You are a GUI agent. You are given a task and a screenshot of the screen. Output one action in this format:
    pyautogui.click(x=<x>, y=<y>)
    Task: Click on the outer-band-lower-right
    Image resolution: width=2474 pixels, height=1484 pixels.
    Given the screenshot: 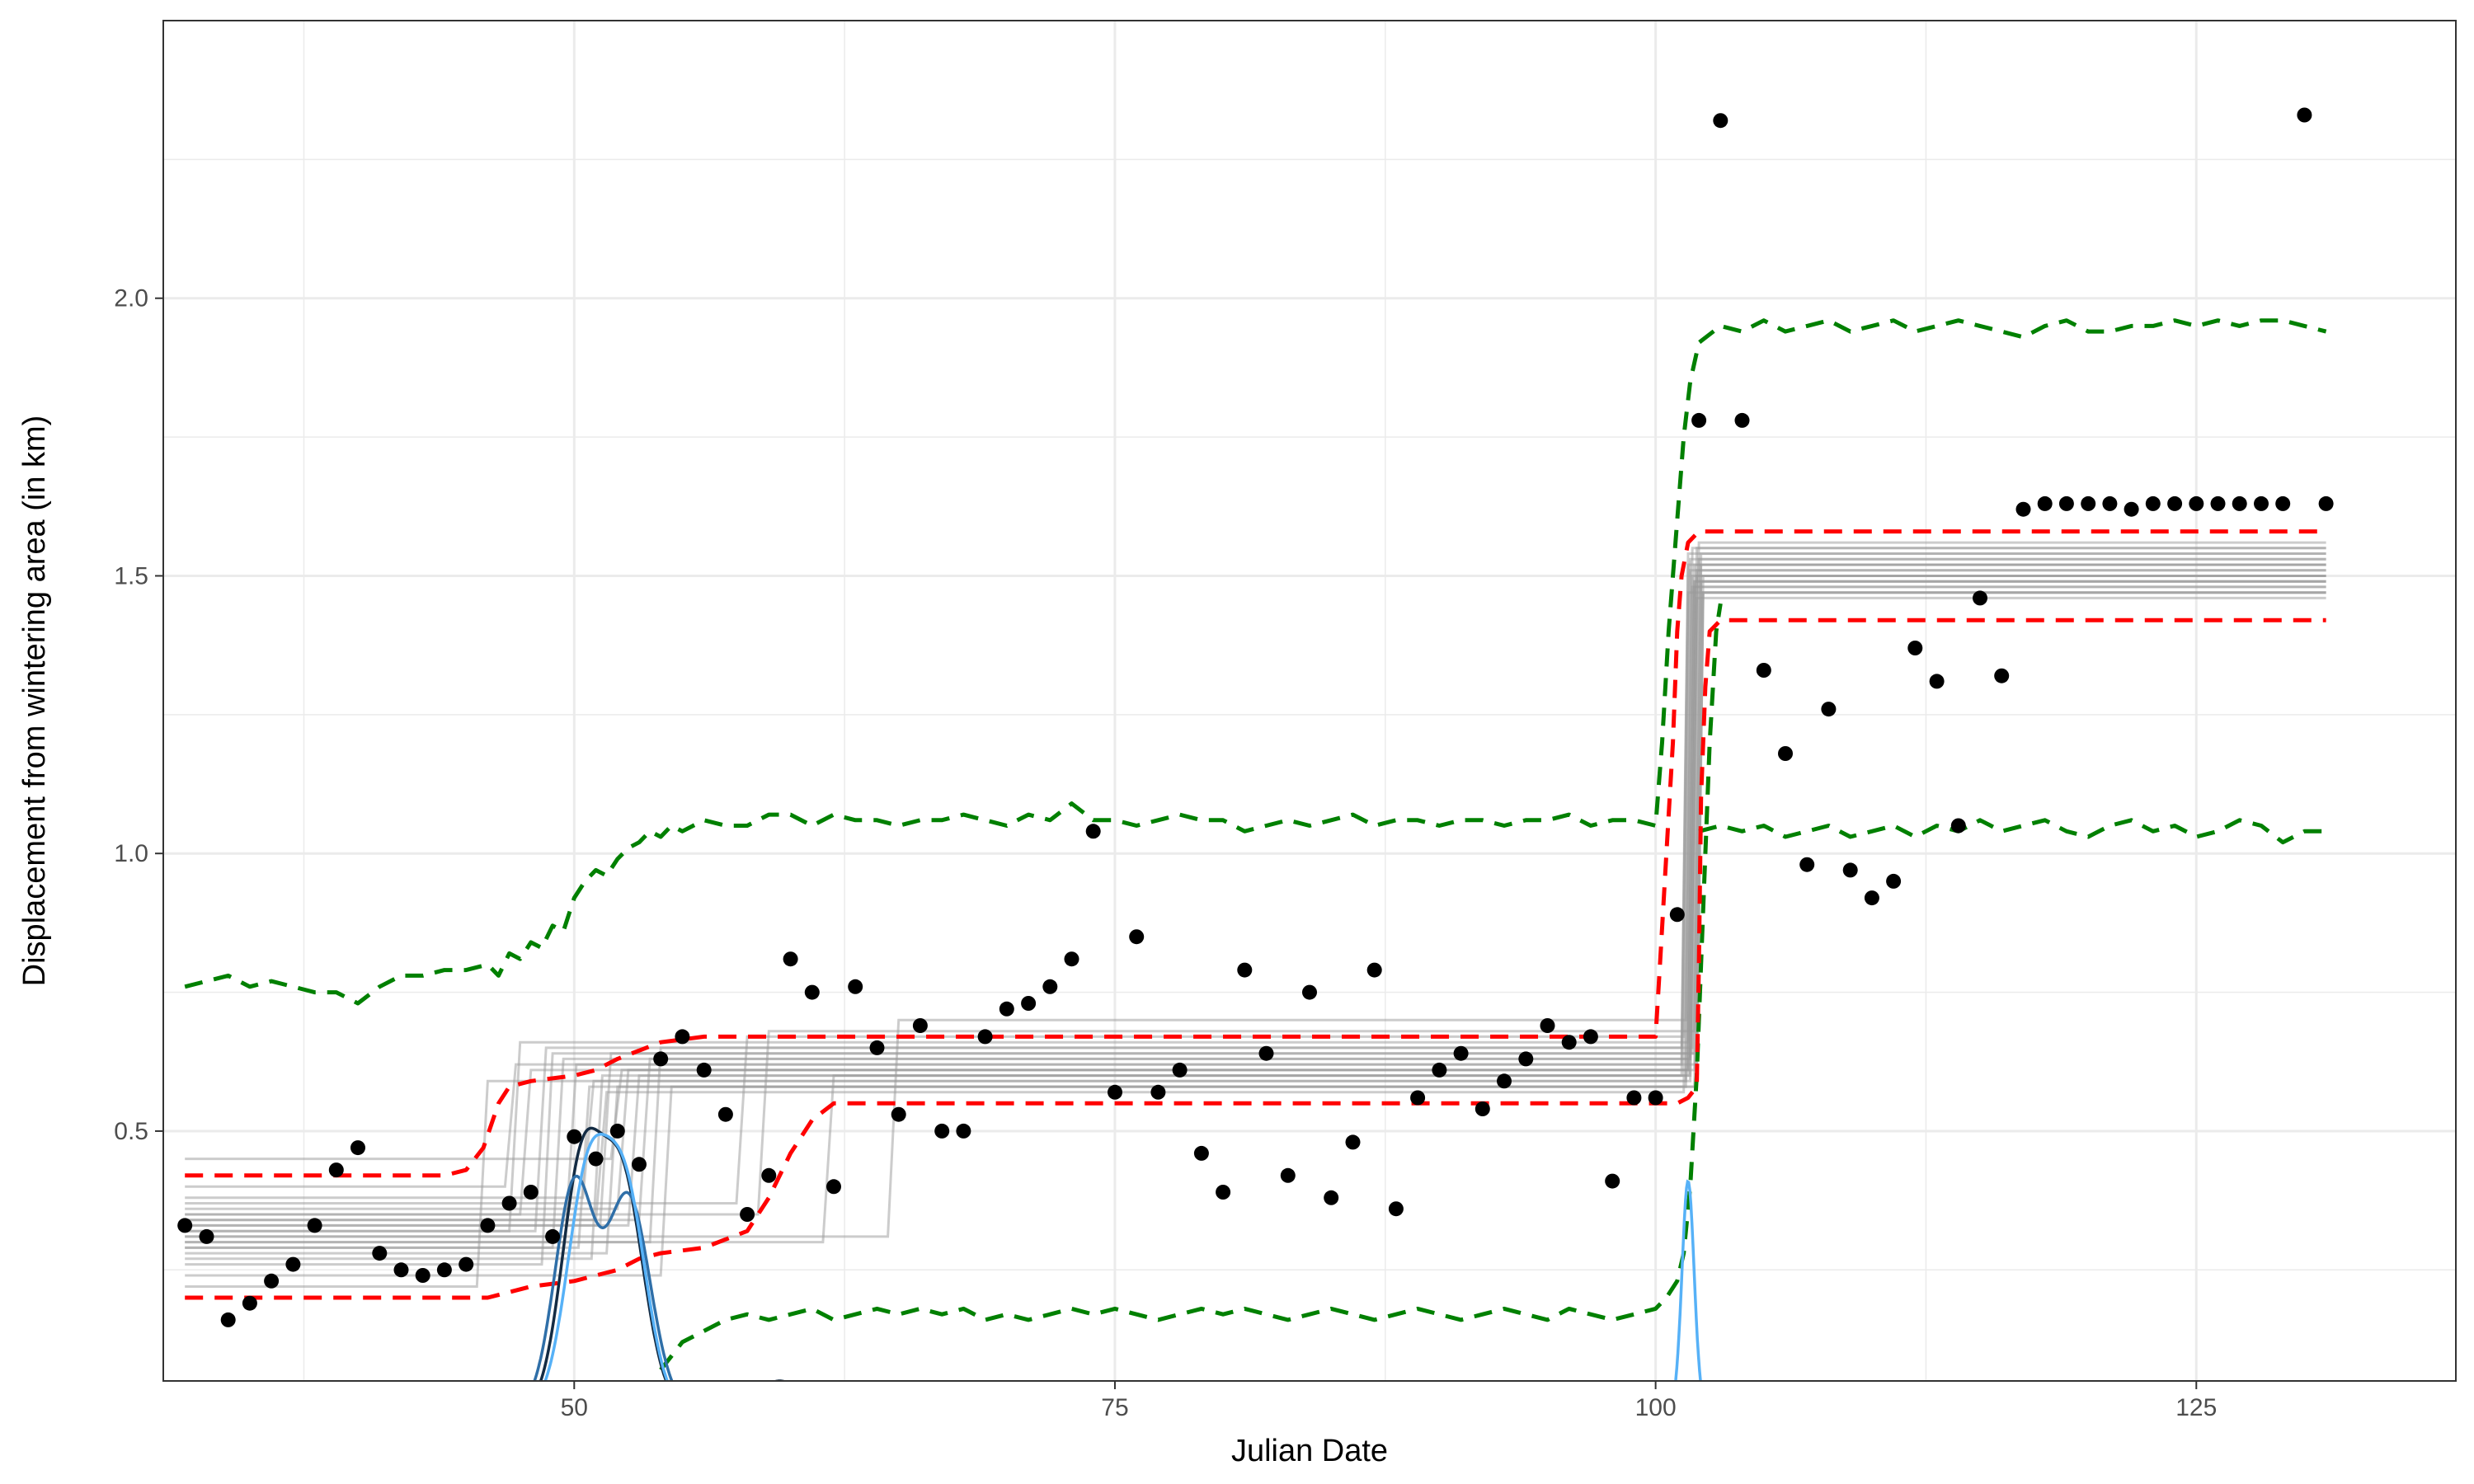 What is the action you would take?
    pyautogui.click(x=2012, y=831)
    